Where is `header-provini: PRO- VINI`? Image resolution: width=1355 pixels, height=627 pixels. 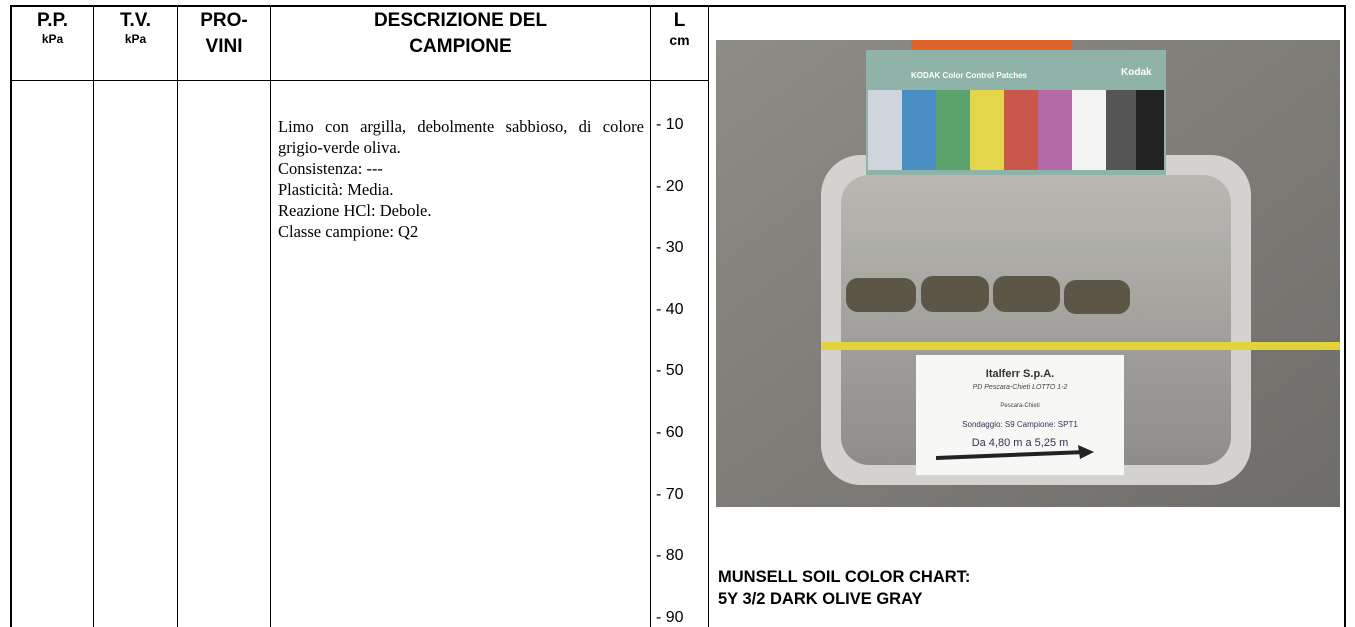
header-provini: PRO- VINI is located at coordinates (224, 34).